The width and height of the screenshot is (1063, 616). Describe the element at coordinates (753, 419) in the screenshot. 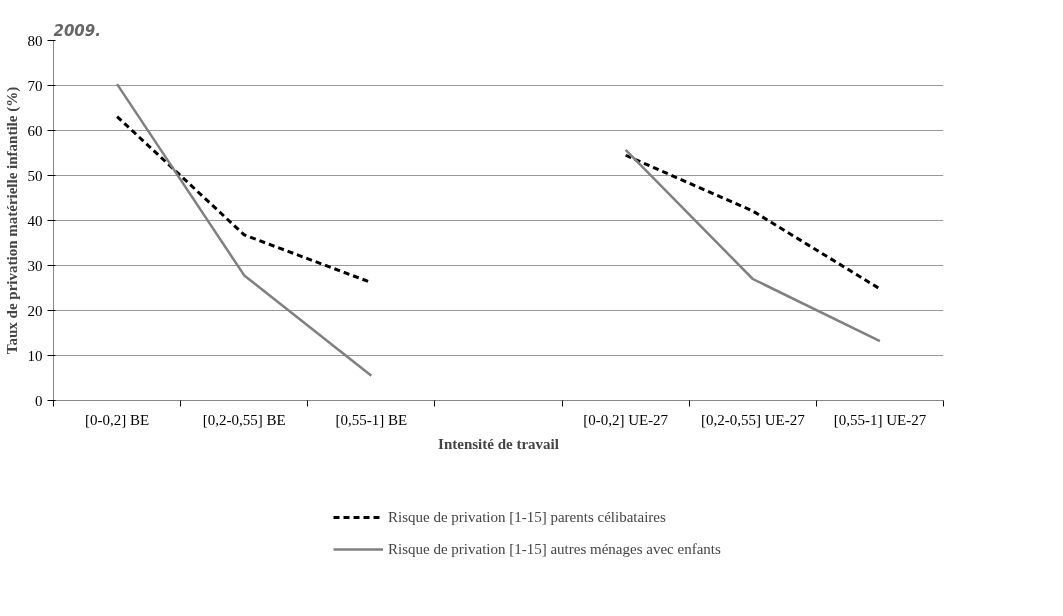

I see `x-tick-label: [0,2-0,55] UE-27` at that location.